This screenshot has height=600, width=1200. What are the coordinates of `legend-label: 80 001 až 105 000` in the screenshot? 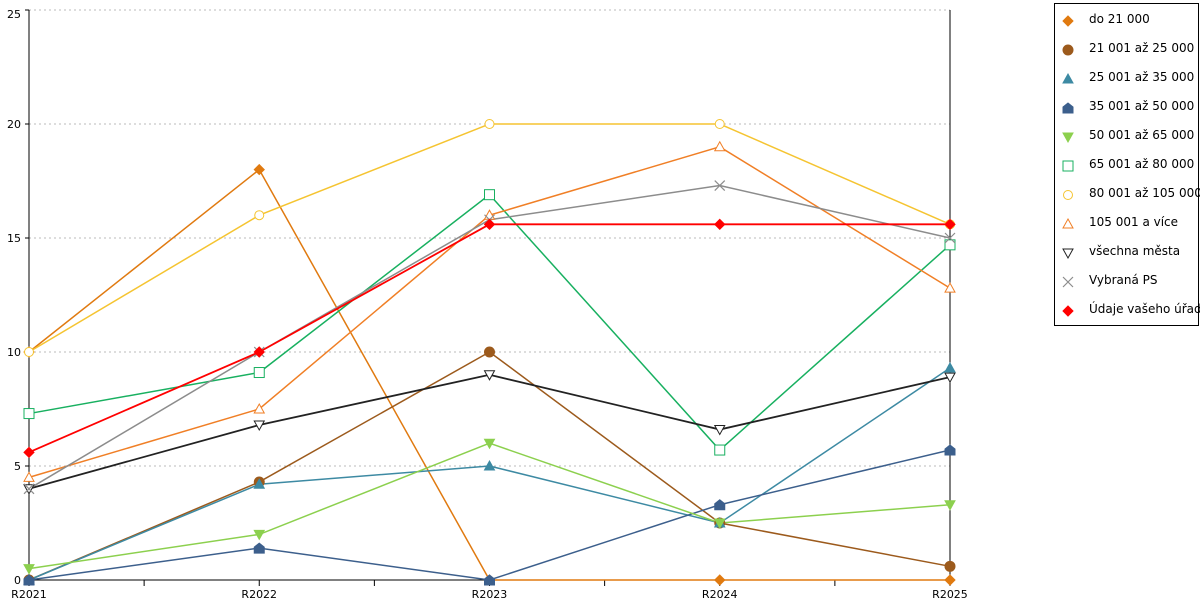 It's located at (1144, 193).